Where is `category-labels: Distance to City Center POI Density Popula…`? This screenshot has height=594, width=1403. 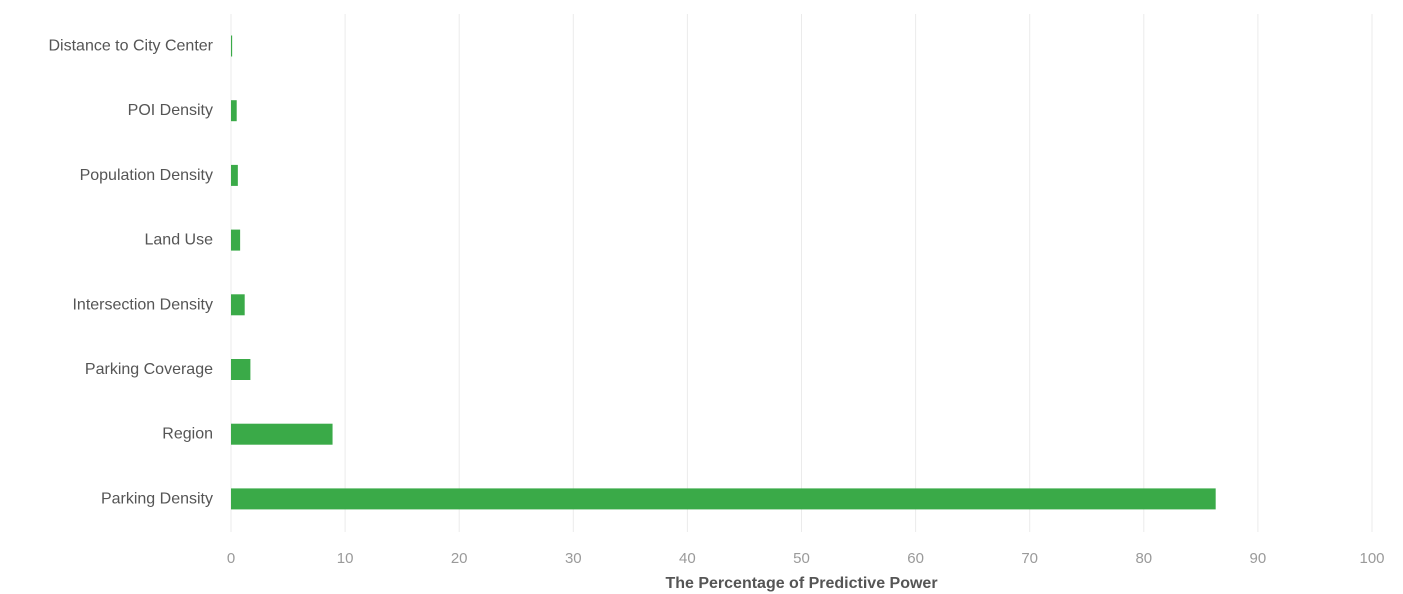
category-labels: Distance to City Center POI Density Popula… is located at coordinates (130, 273).